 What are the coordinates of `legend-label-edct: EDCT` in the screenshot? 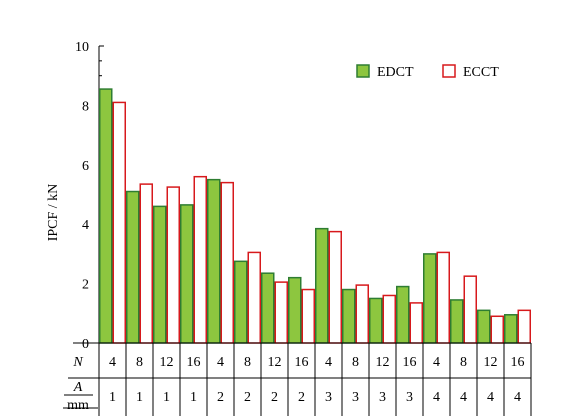 It's located at (395, 72).